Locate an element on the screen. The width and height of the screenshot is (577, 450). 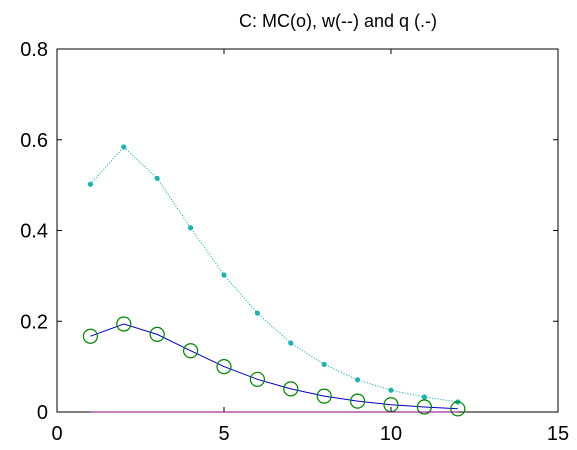
x-tick-label: 0 is located at coordinates (56, 434).